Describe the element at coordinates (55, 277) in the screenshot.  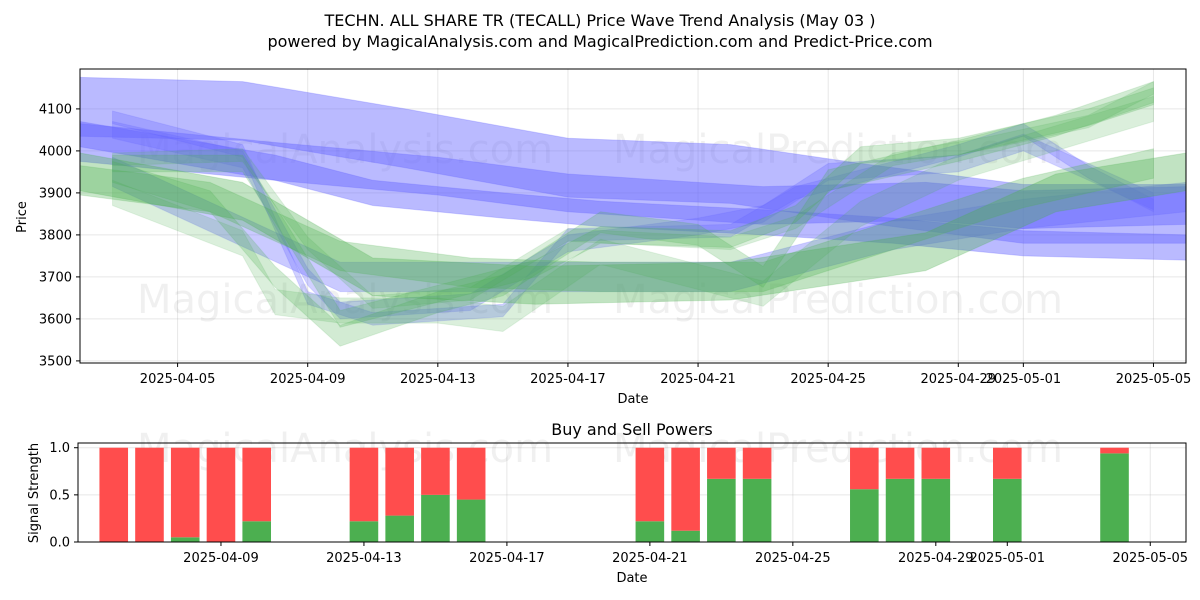
I see `y-tick-label: 3700` at that location.